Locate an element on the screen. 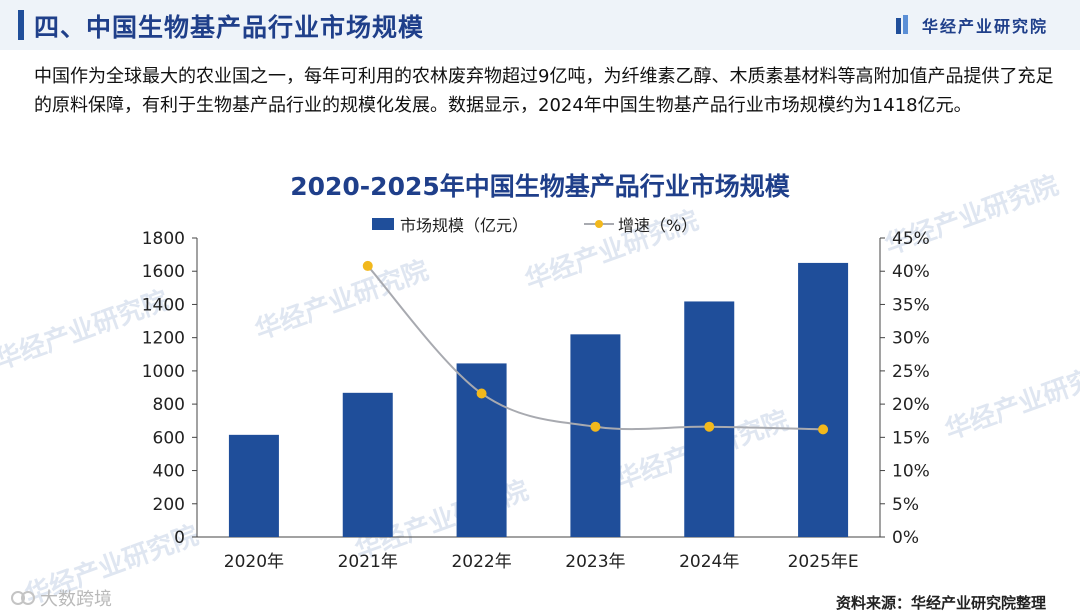 This screenshot has height=616, width=1080. right-tick-label: 40% is located at coordinates (911, 272).